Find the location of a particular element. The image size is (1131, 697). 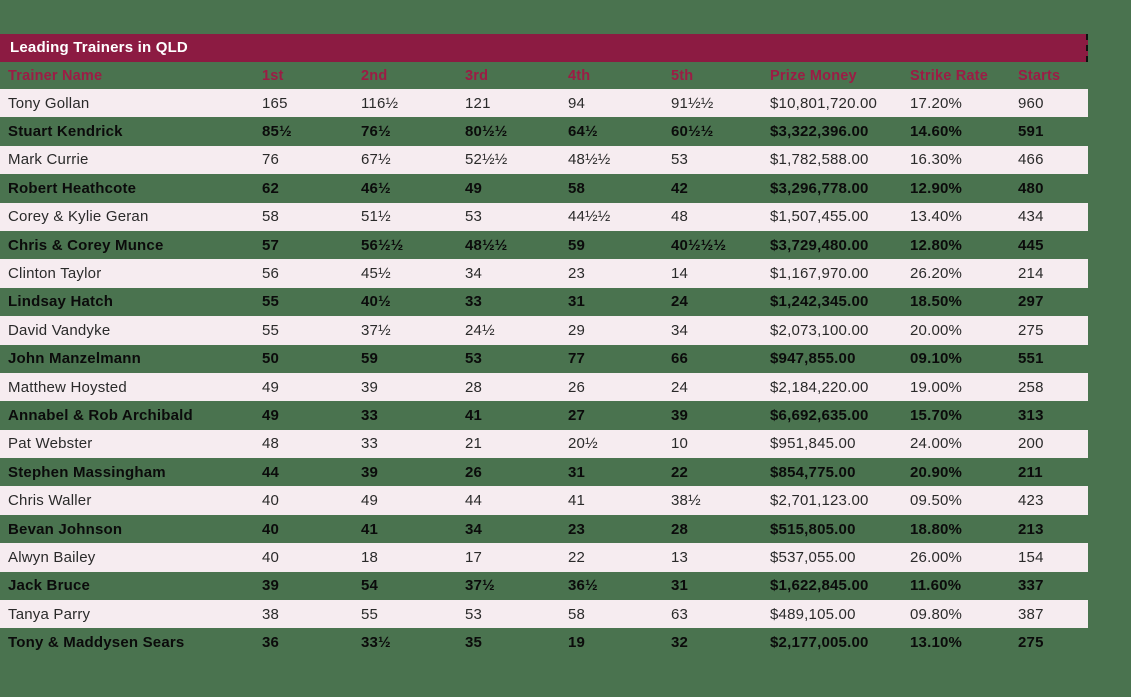

cell-prize-money: $10,801,720.00 is located at coordinates (824, 103).